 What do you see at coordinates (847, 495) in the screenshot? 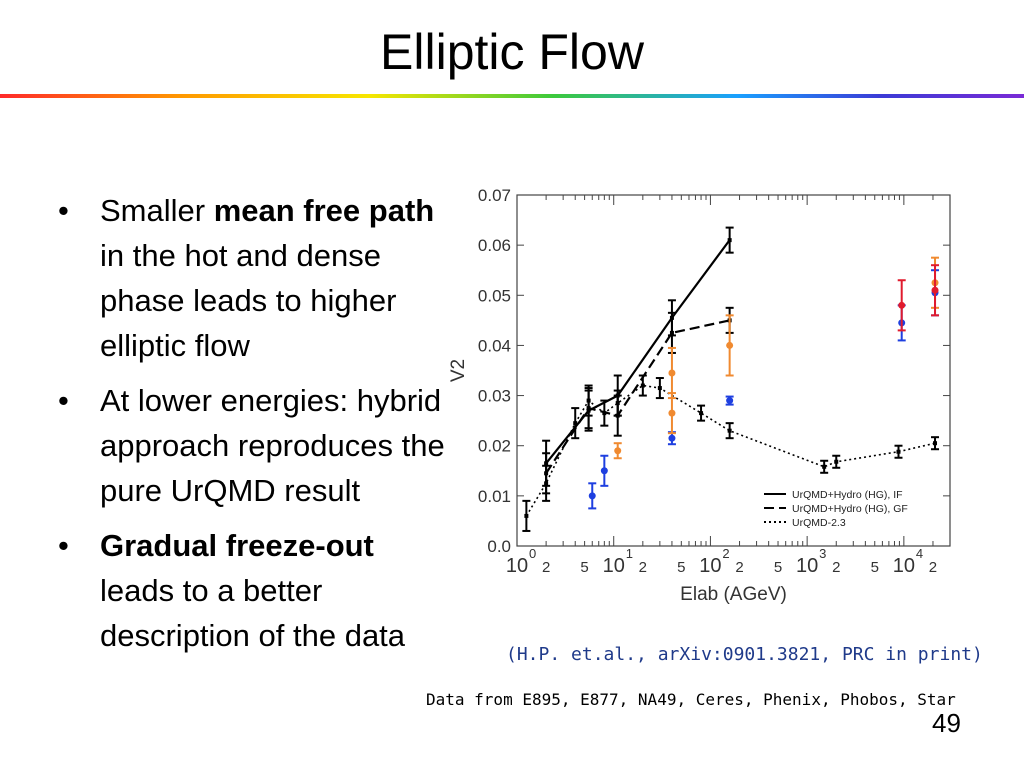
I see `legend-label: UrQMD+Hydro (HG), IF` at bounding box center [847, 495].